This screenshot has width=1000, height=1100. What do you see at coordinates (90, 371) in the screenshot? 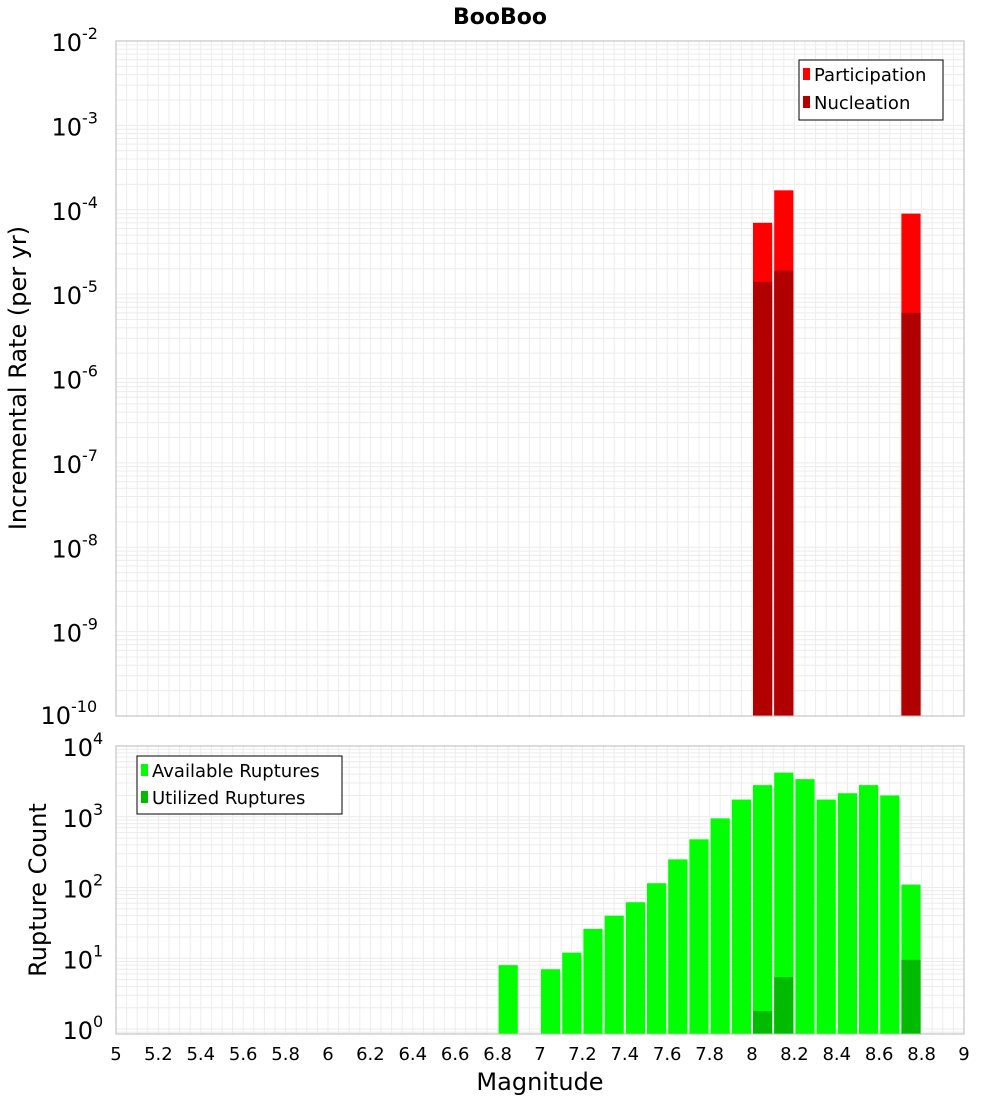
I see `top-y-tick-exponent: -6` at bounding box center [90, 371].